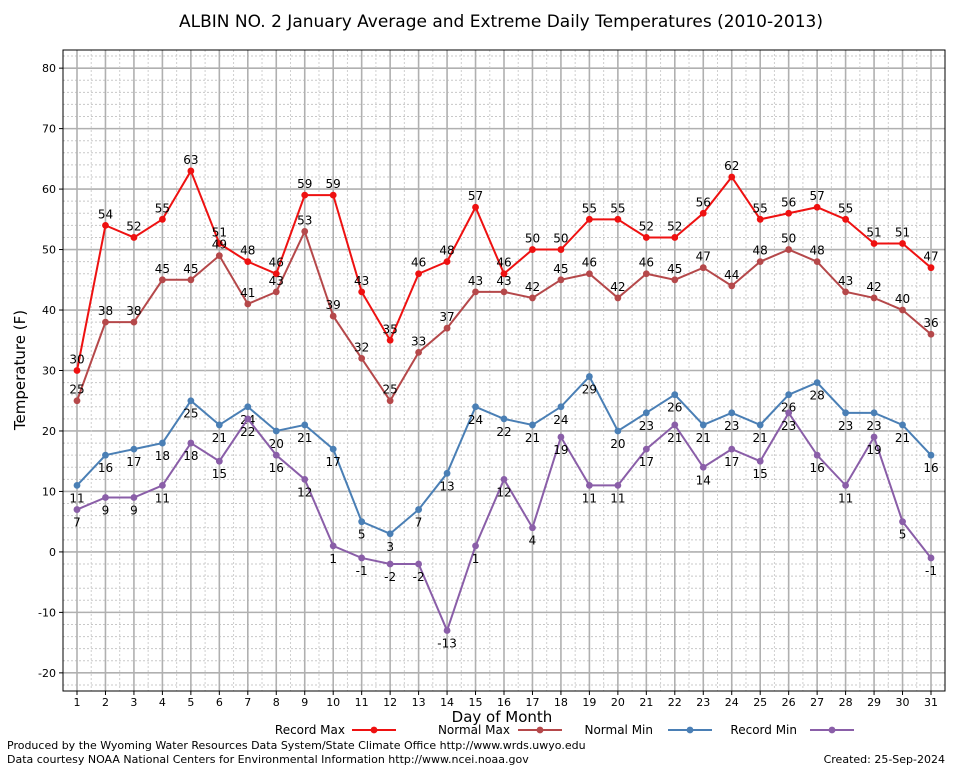 The width and height of the screenshot is (954, 768). What do you see at coordinates (162, 269) in the screenshot?
I see `normal-max-data-label: 45` at bounding box center [162, 269].